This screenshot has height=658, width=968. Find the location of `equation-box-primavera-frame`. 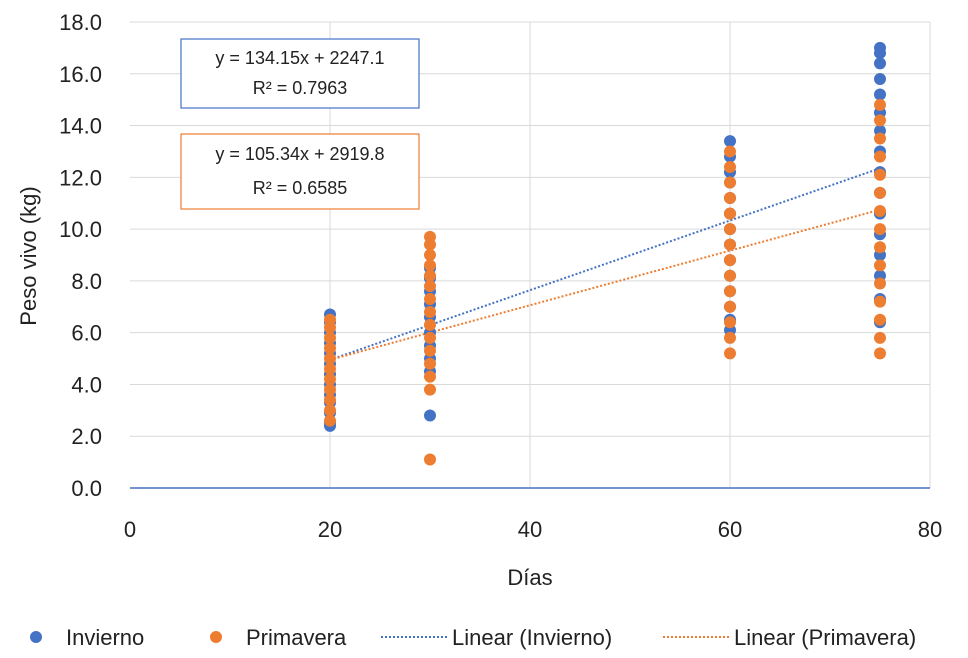

equation-box-primavera-frame is located at coordinates (300, 171).